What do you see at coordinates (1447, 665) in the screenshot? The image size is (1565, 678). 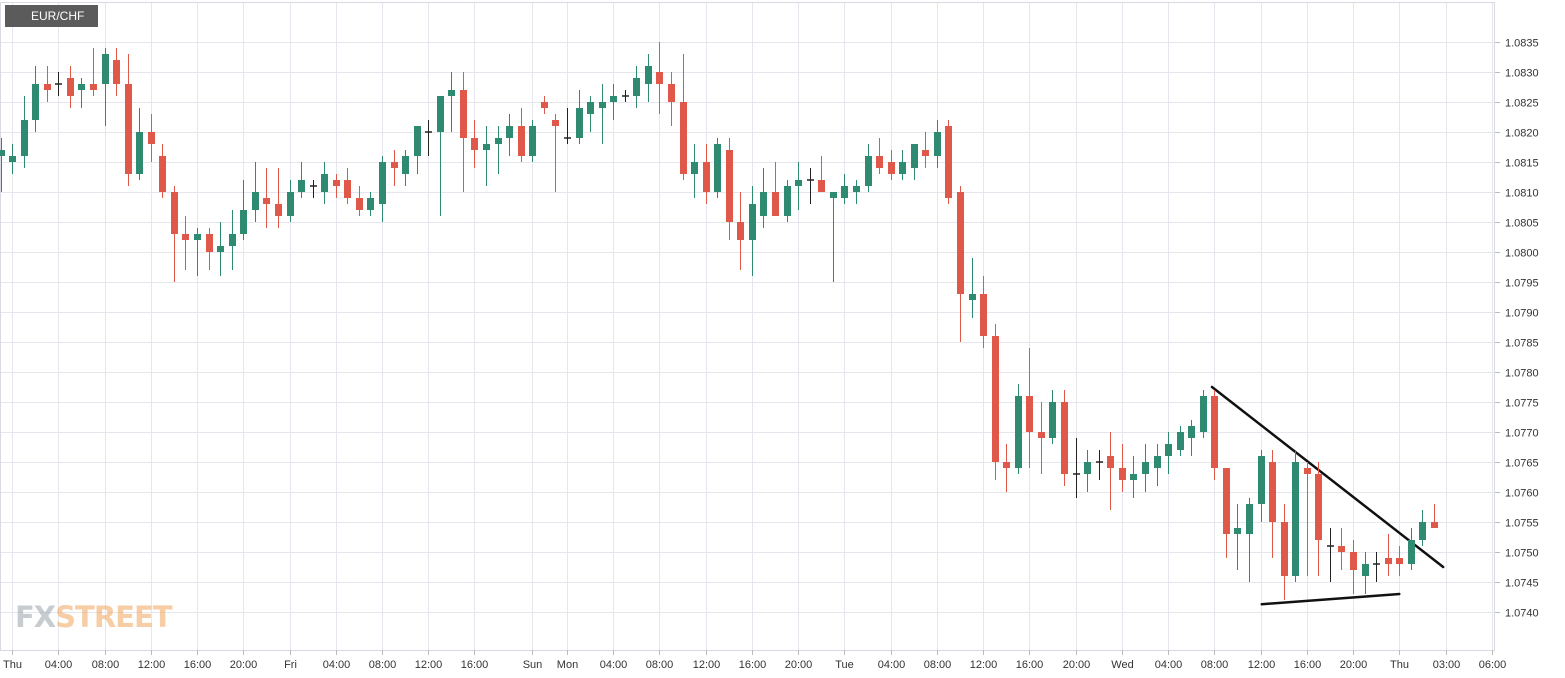 I see `x-tick-label: 03:00` at bounding box center [1447, 665].